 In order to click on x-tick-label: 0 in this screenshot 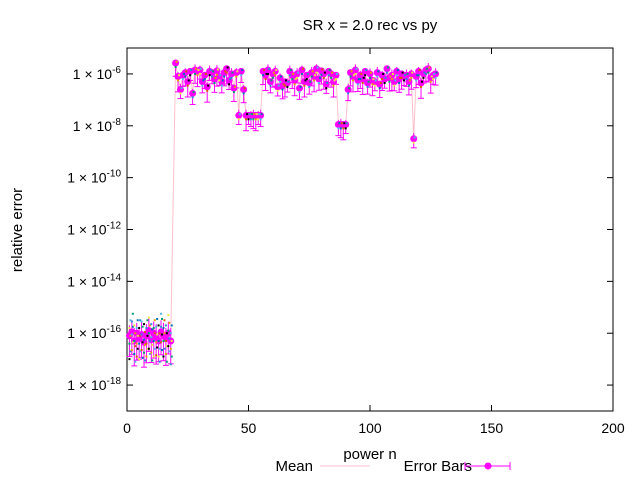, I will do `click(127, 428)`.